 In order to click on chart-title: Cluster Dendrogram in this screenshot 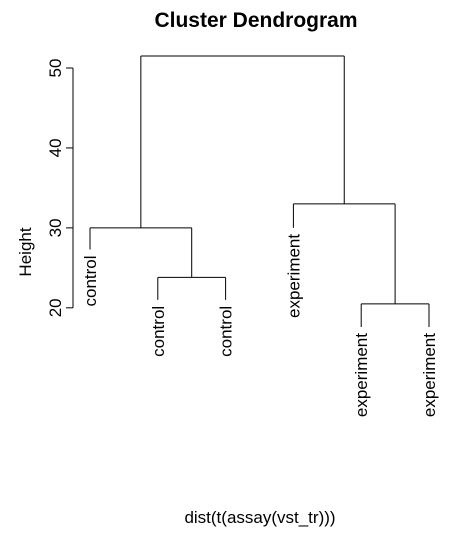, I will do `click(255, 20)`.